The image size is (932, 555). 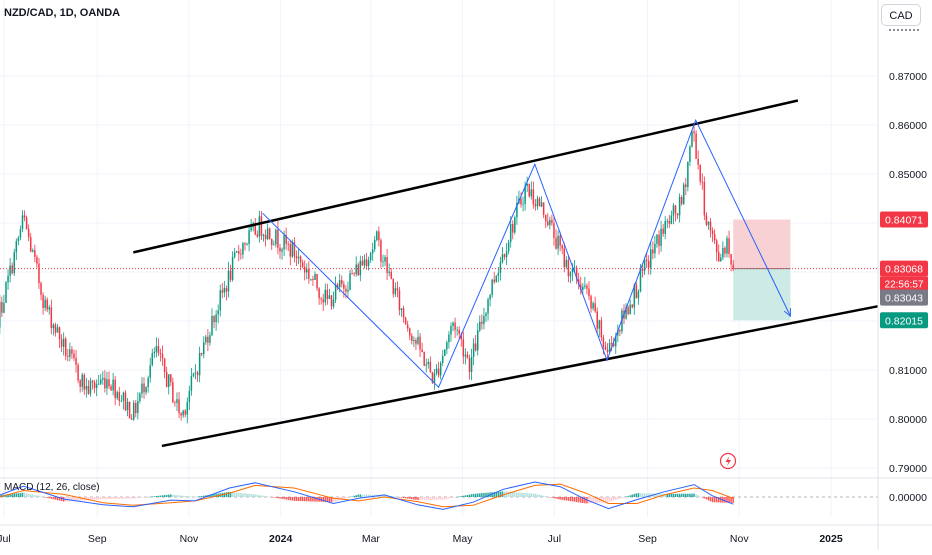 I want to click on stop-price-label-text: 0.84071, so click(x=904, y=221).